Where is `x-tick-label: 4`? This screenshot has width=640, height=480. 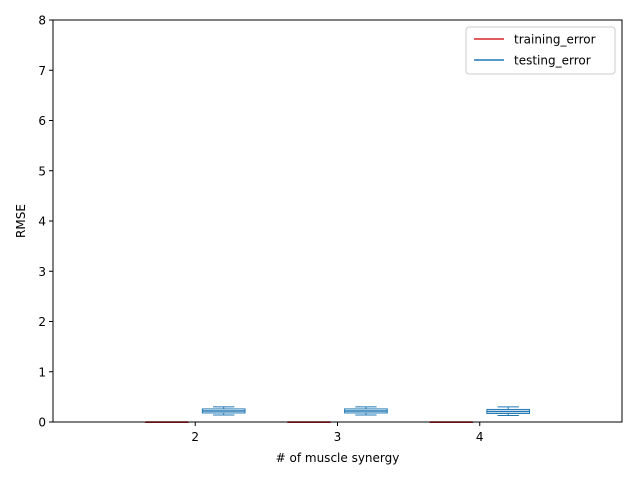
x-tick-label: 4 is located at coordinates (480, 437).